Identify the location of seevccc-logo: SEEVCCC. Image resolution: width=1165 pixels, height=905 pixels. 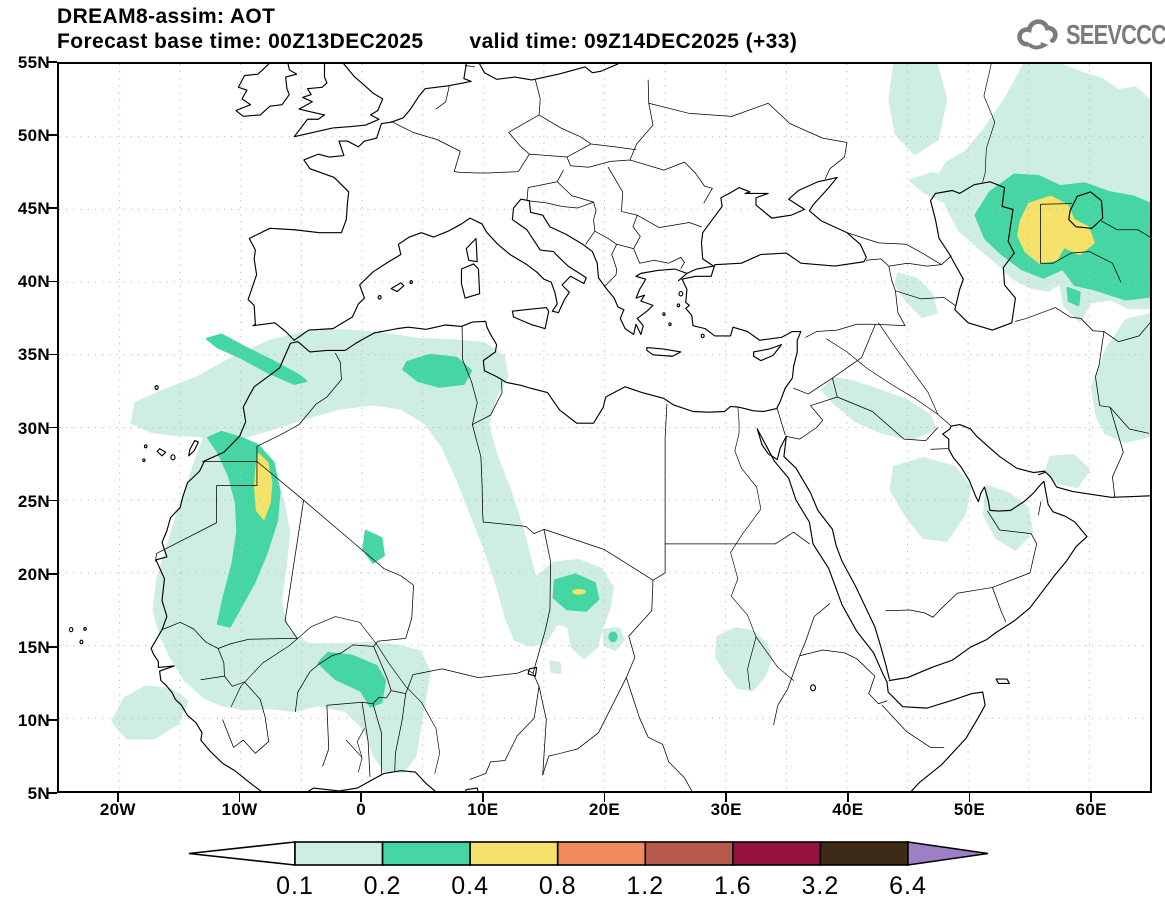
(1089, 35).